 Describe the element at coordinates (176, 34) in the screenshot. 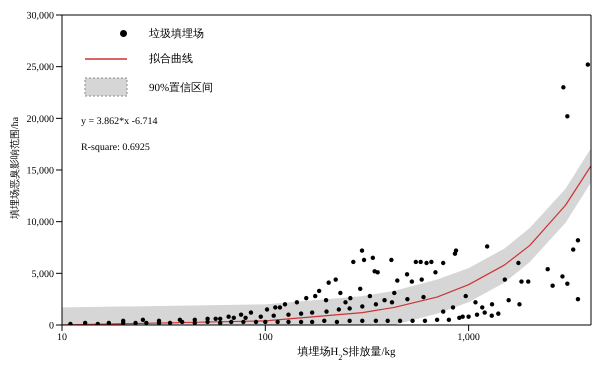

I see `legend-label: 垃圾填埋场` at that location.